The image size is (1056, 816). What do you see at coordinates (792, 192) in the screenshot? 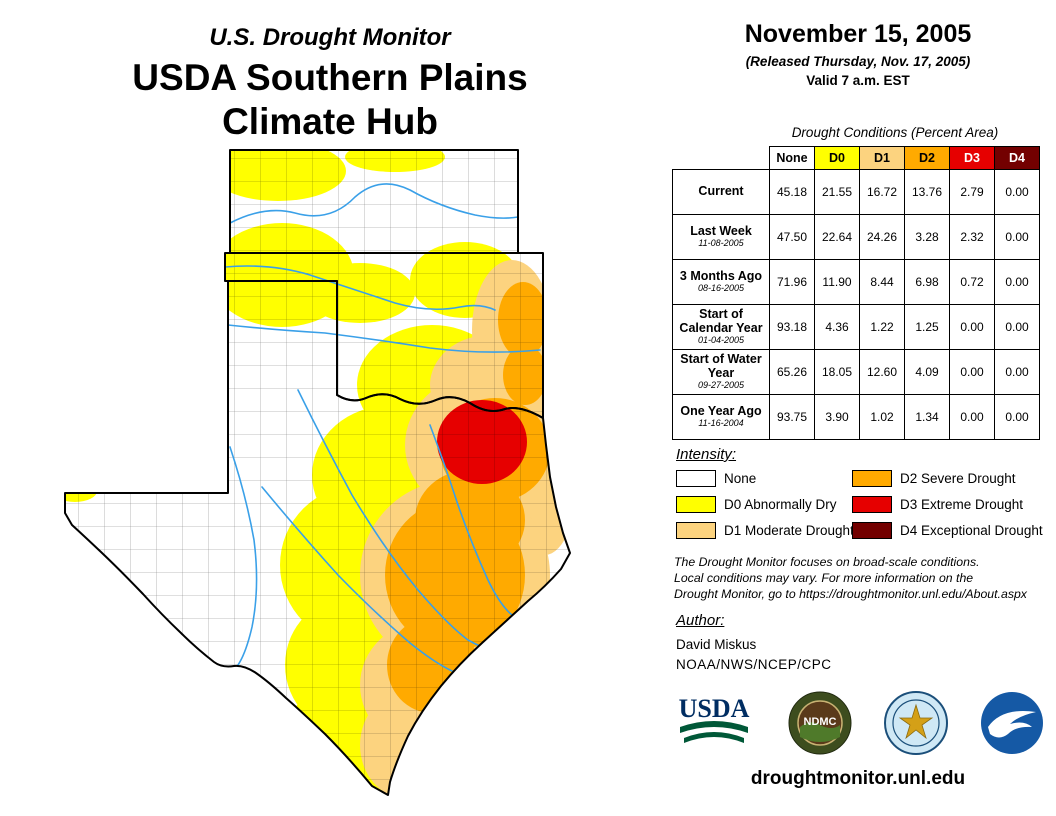
I see `value-cell: 45.18` at bounding box center [792, 192].